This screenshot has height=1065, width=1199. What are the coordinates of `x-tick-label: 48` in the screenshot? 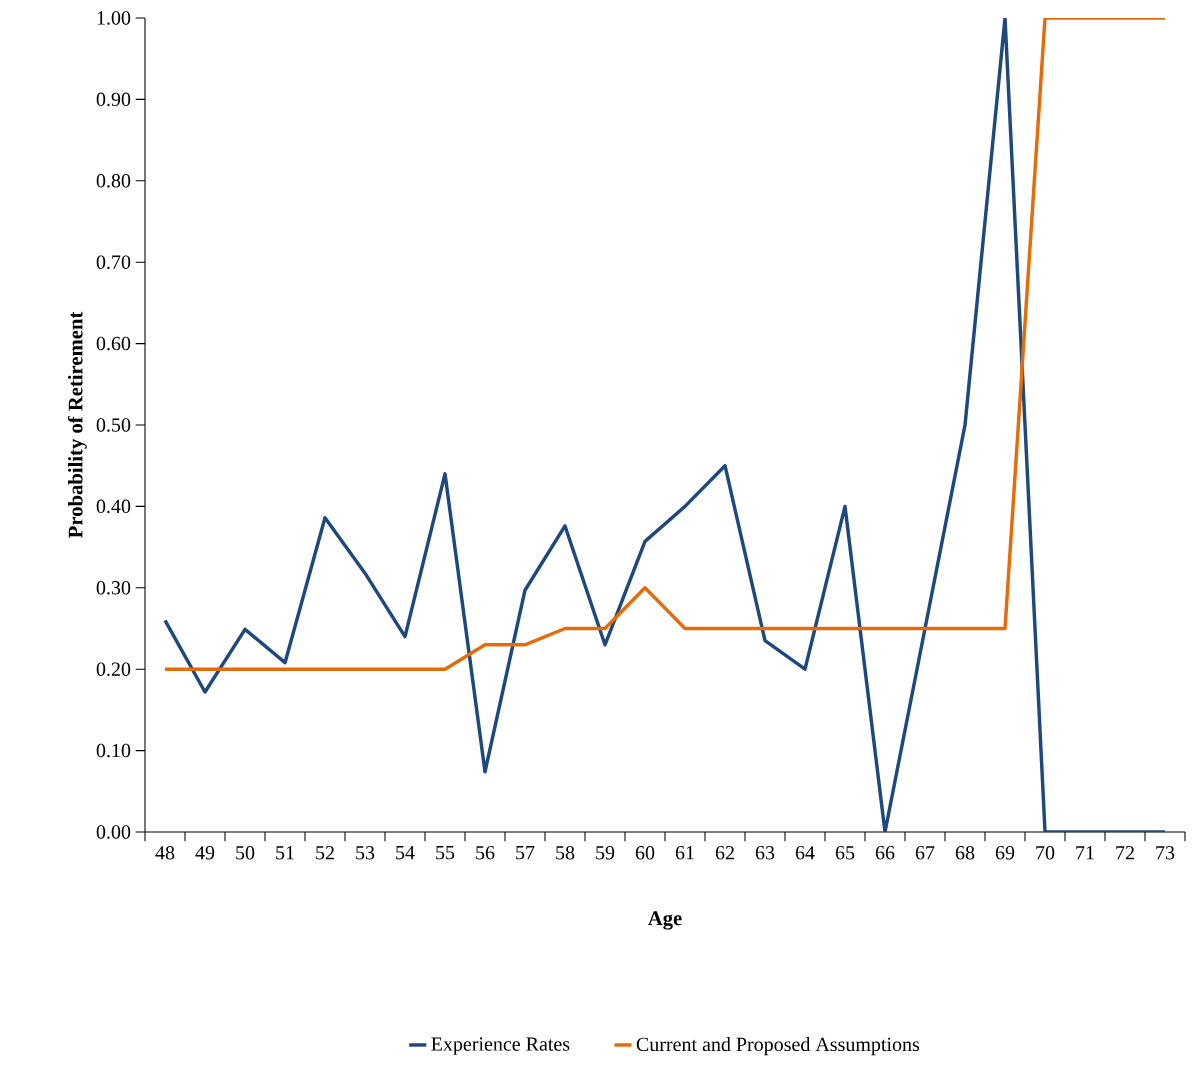 It's located at (165, 853).